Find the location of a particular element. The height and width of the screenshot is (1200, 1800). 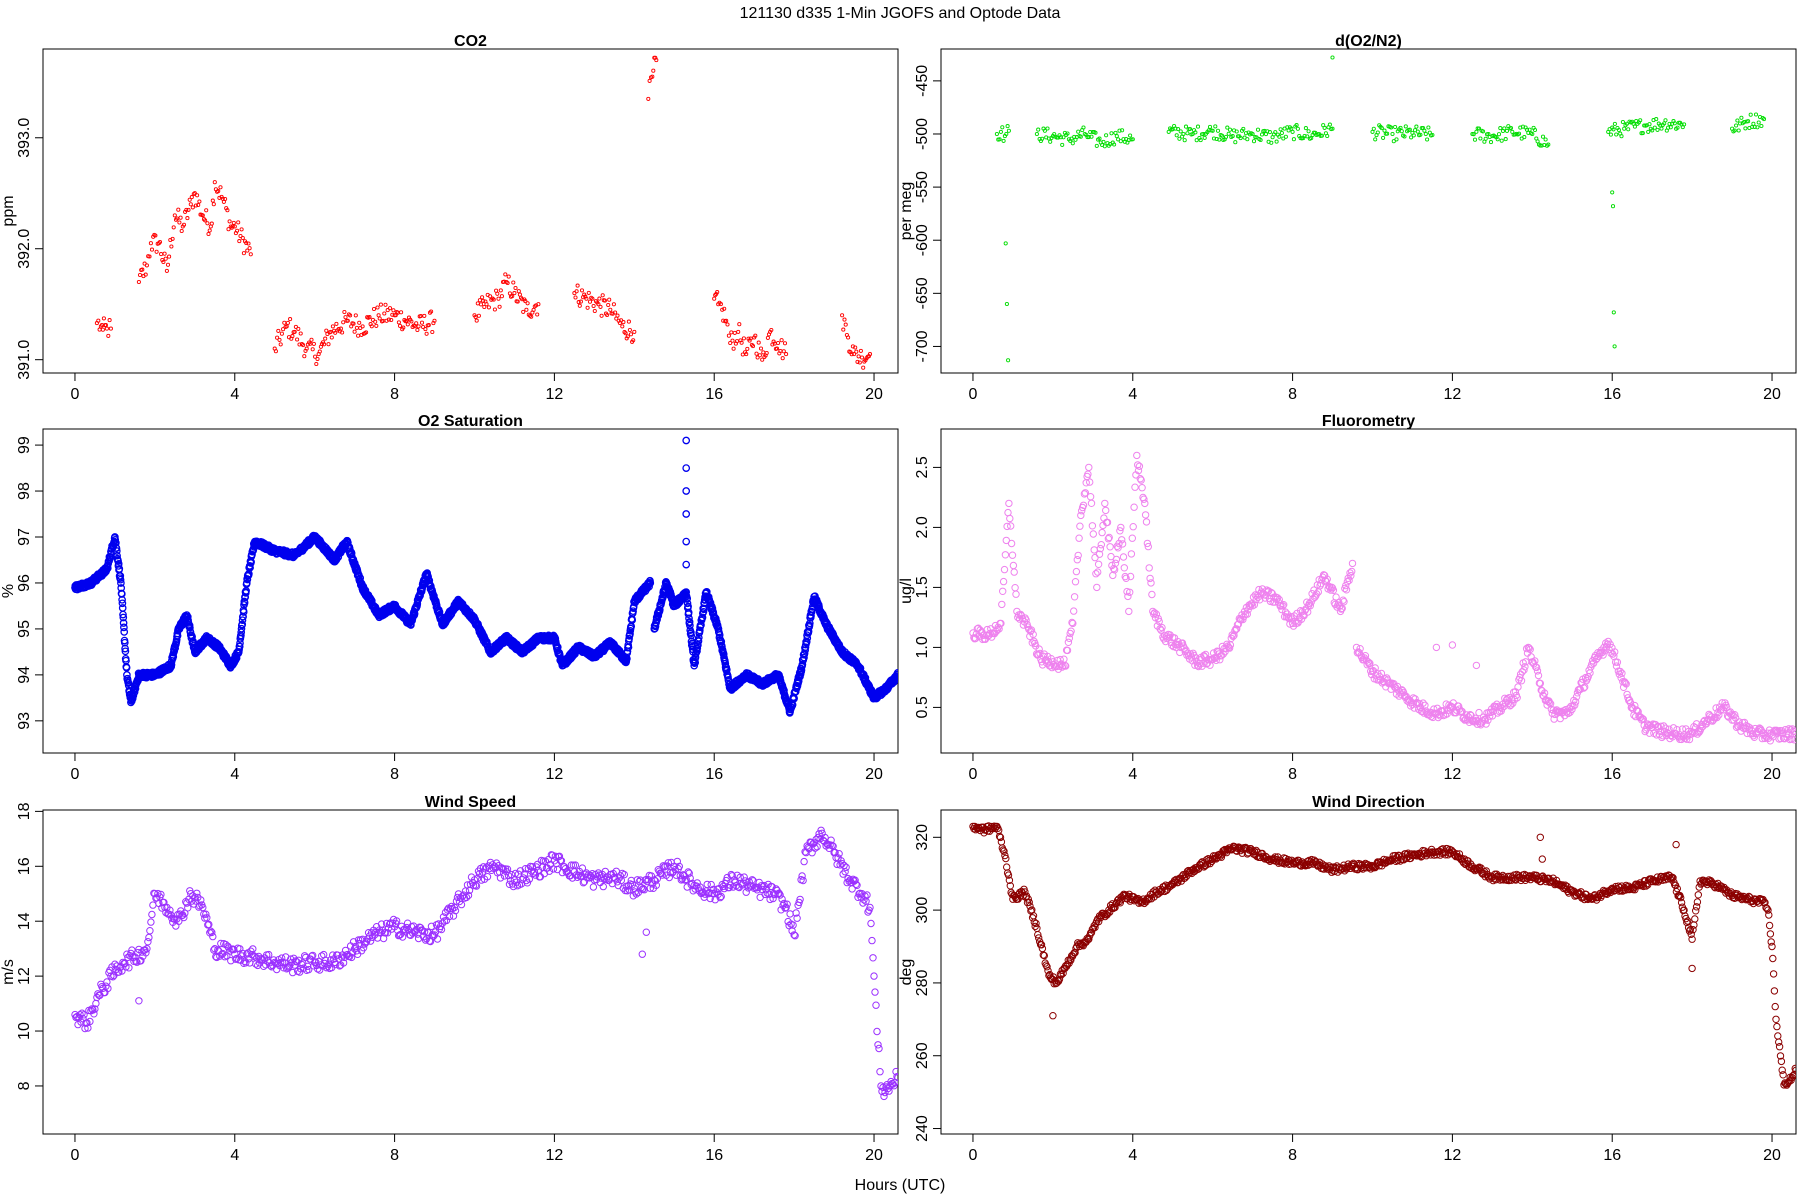

o2n2-outlier-point is located at coordinates (1614, 346).